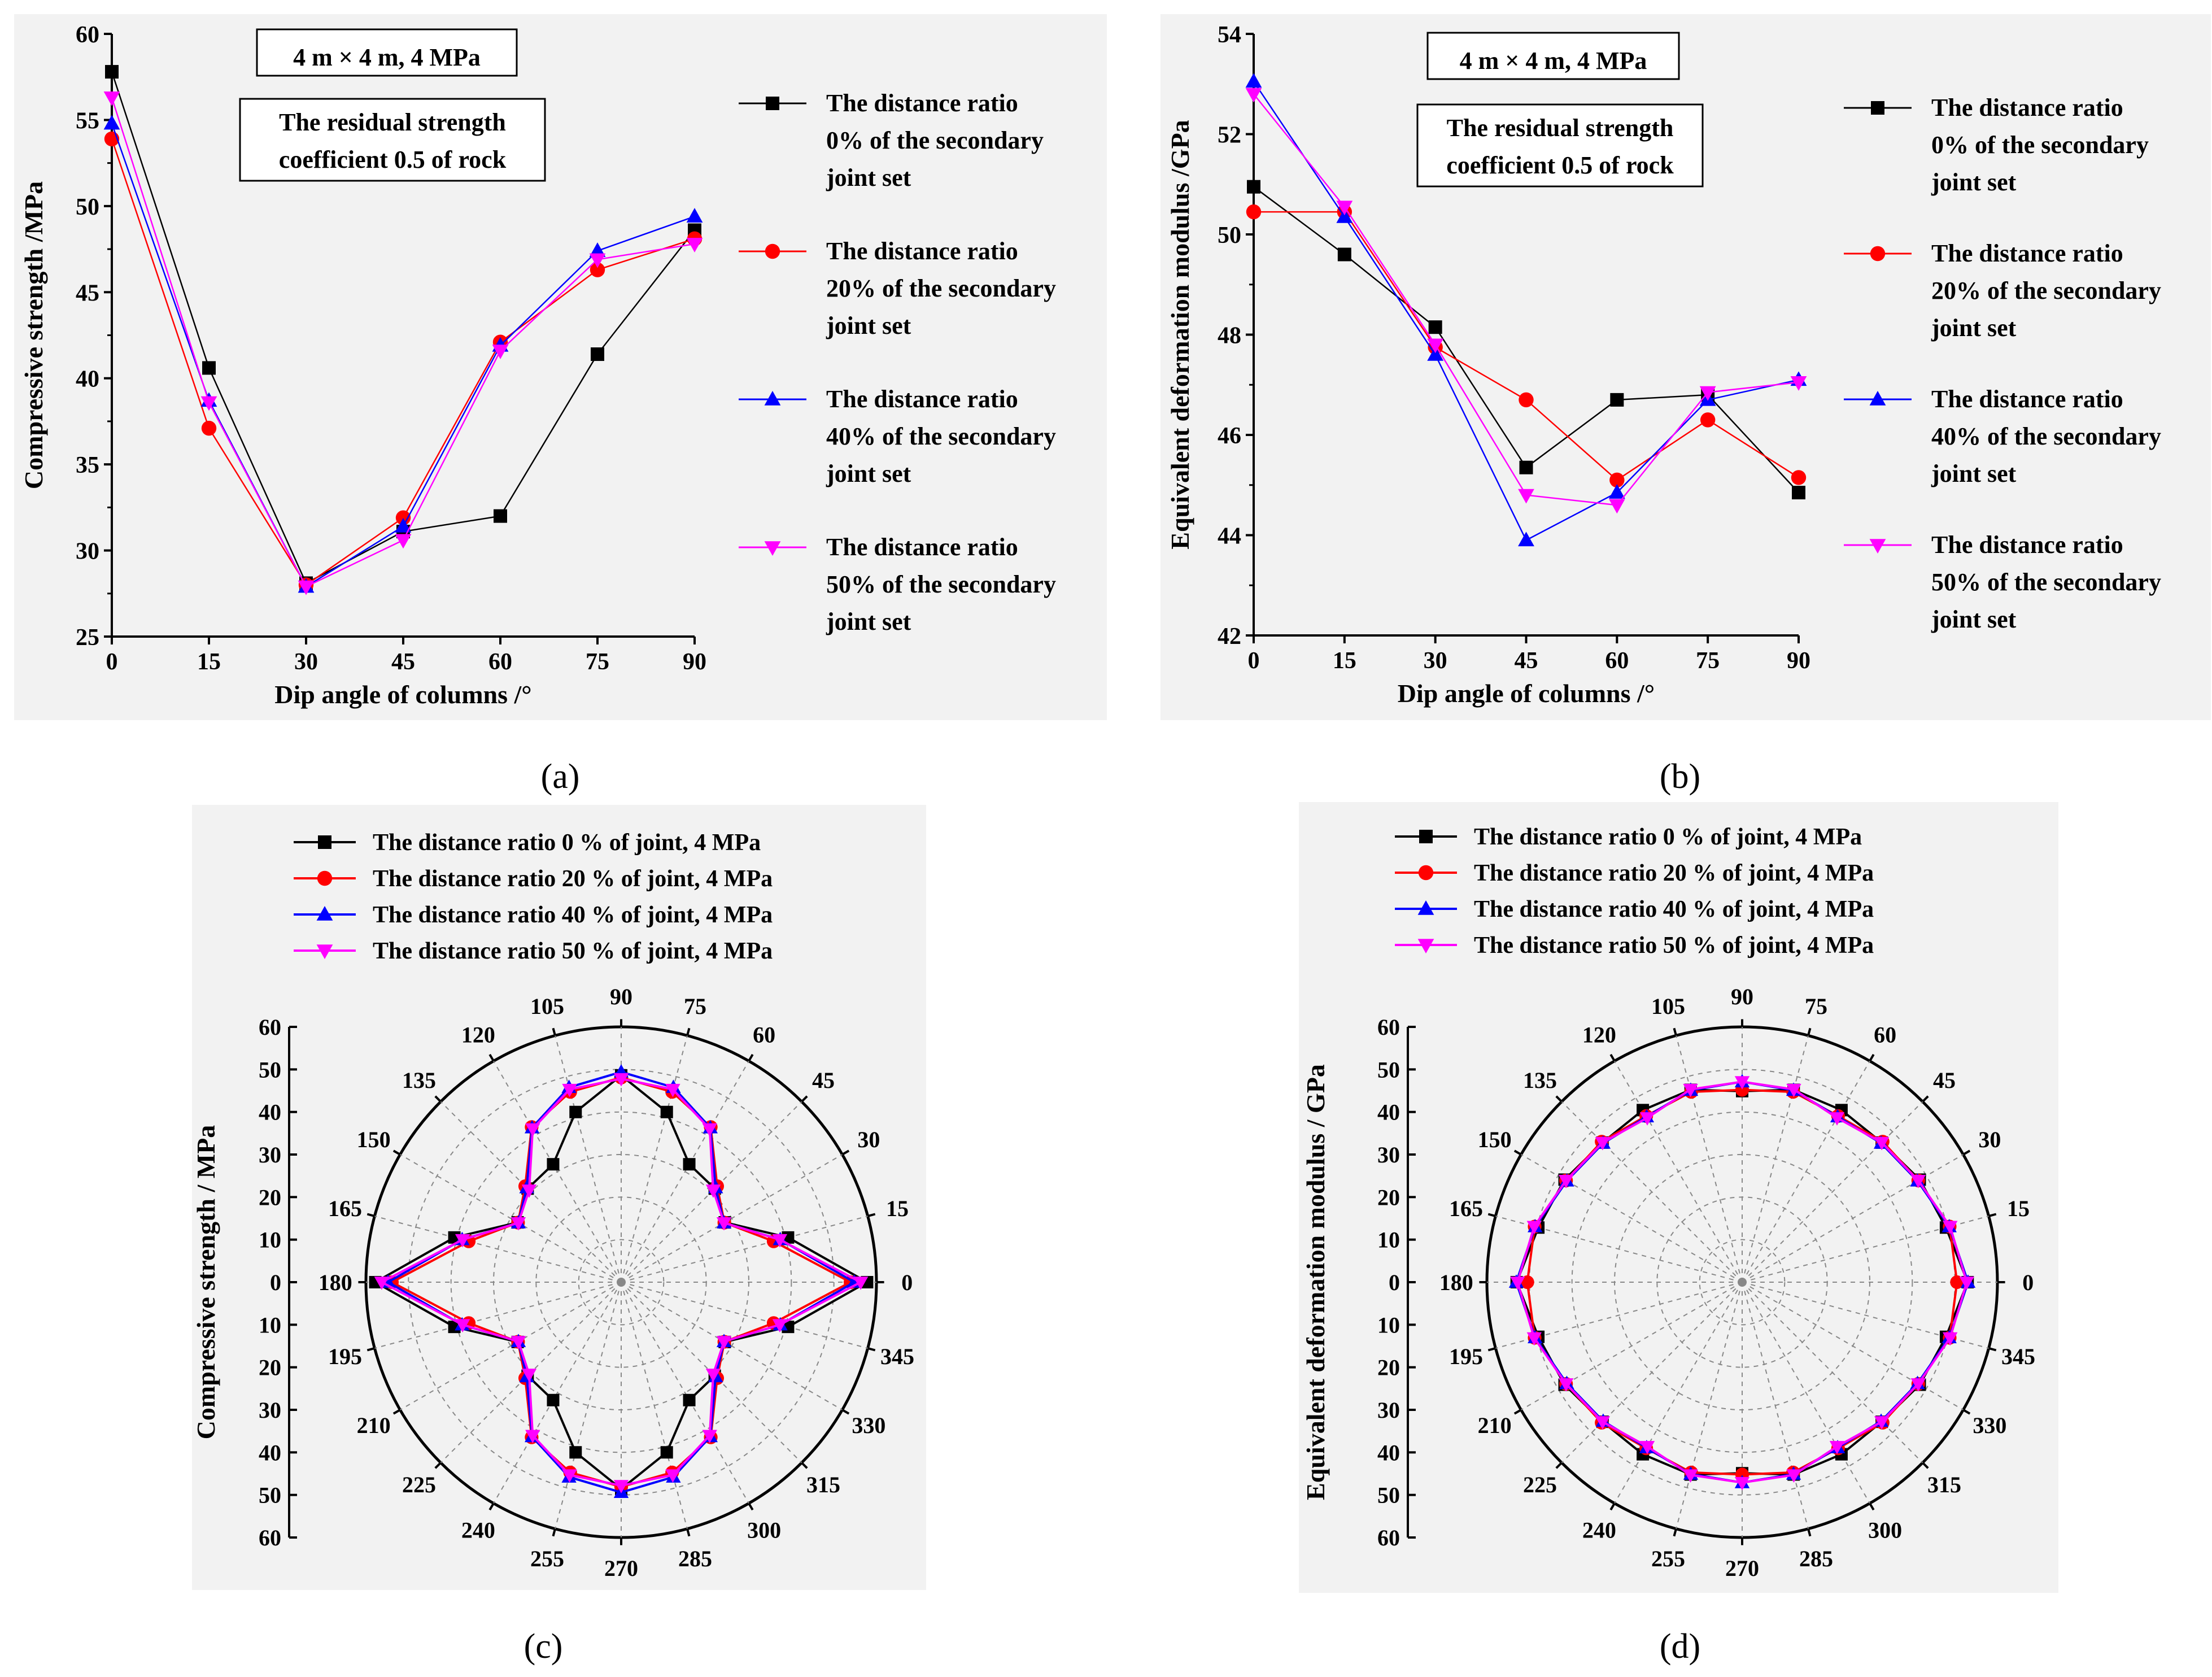 Image resolution: width=2212 pixels, height=1677 pixels. I want to click on angle-label: 195, so click(1466, 1356).